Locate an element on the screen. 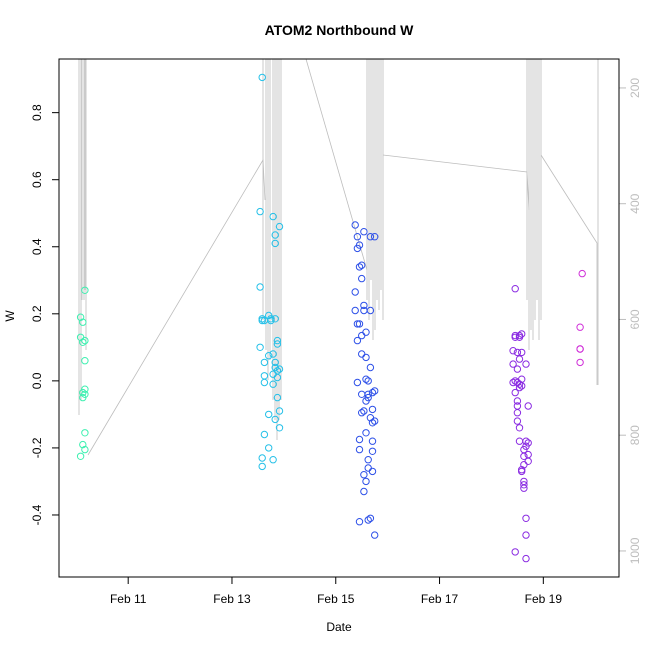 The height and width of the screenshot is (650, 650). x-axis-label: Date is located at coordinates (339, 627).